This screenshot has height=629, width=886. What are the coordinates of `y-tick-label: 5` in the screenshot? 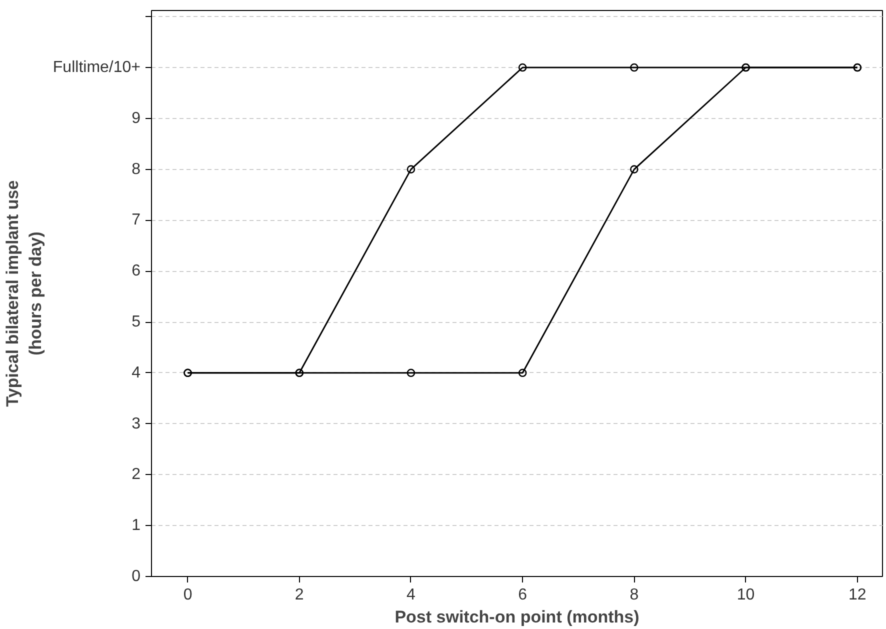 It's located at (136, 322).